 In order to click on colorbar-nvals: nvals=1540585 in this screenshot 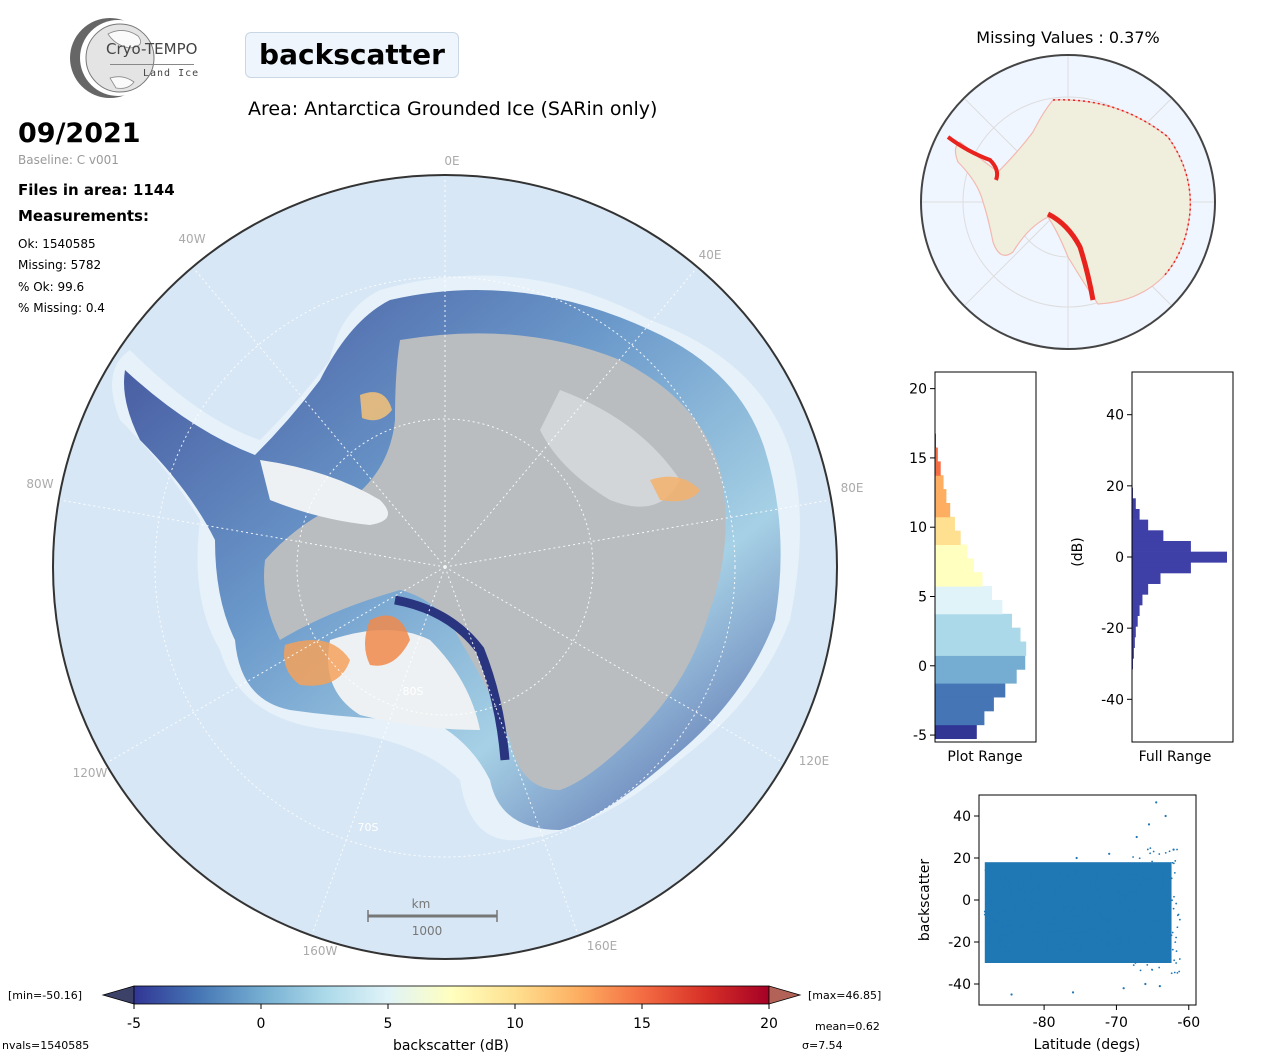, I will do `click(45, 1045)`.